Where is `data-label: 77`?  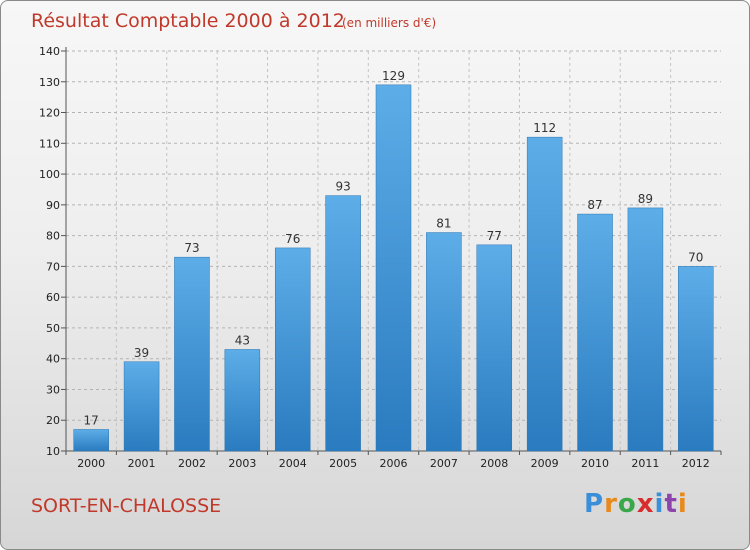 data-label: 77 is located at coordinates (494, 236).